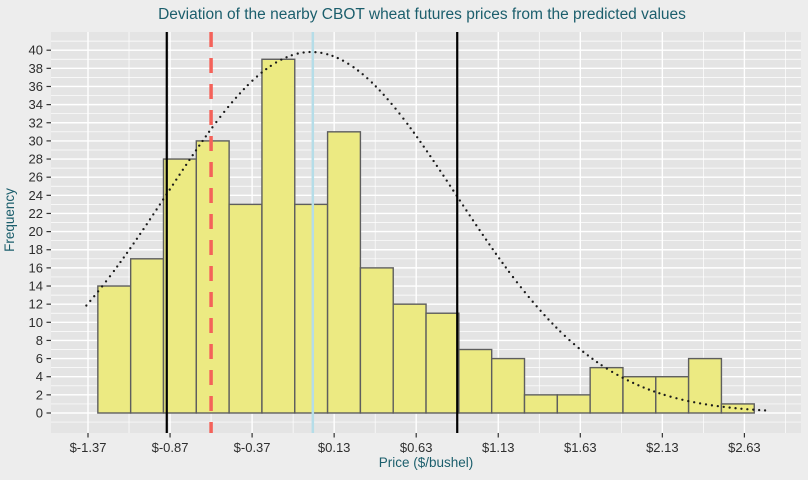  I want to click on y-tick-label: 36, so click(36, 86).